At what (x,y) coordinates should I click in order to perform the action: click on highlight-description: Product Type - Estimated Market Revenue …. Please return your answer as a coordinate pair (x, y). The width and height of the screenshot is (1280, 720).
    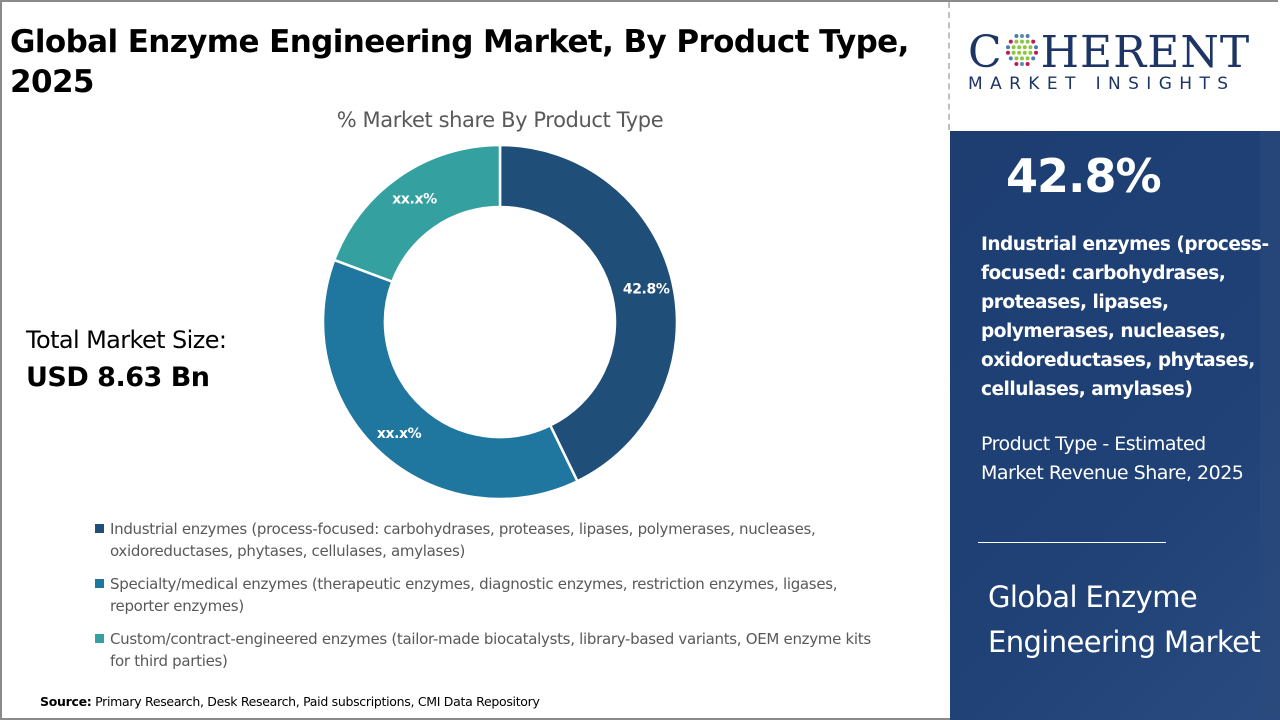
    Looking at the image, I should click on (1112, 458).